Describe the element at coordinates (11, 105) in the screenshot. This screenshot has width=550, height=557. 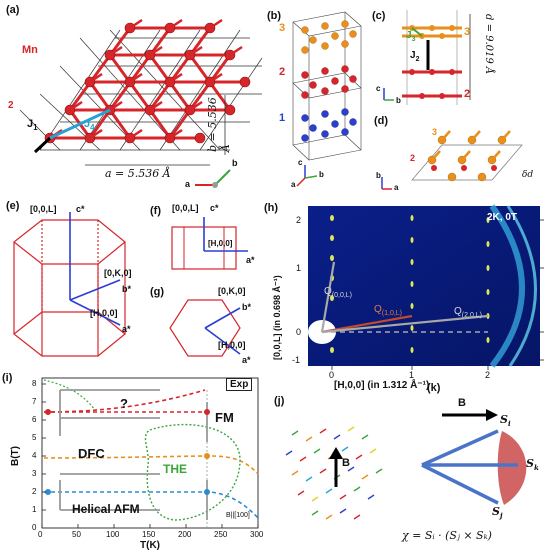
I see `layer-2-label: 2` at that location.